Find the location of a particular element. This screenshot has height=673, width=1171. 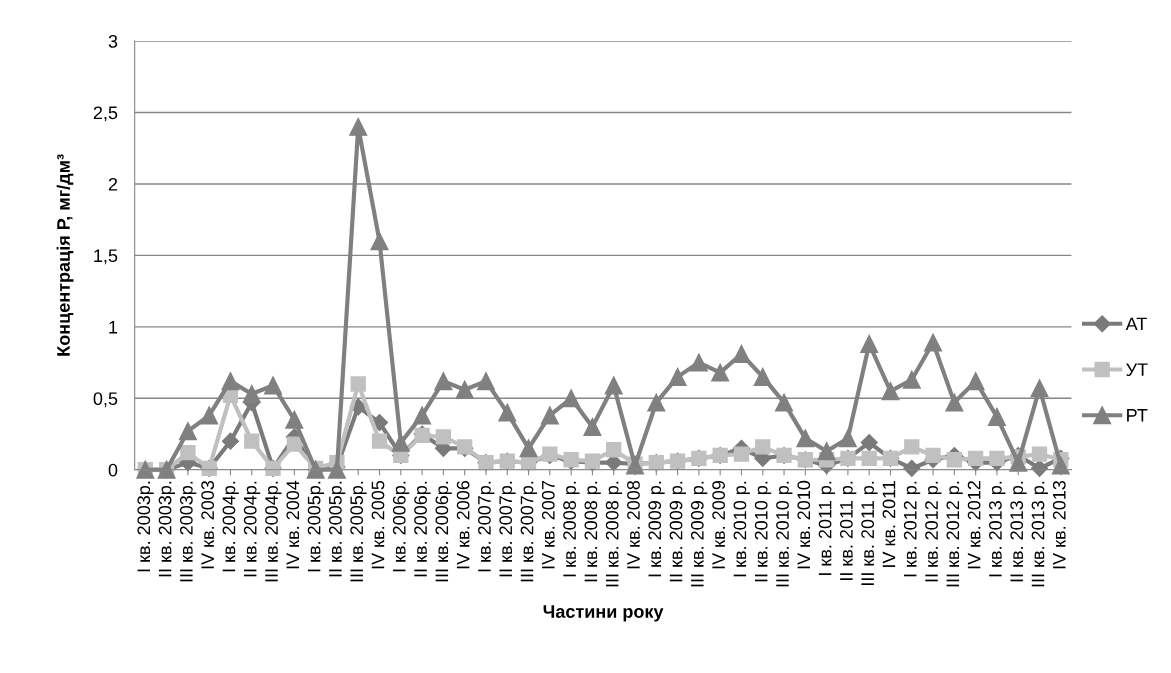

x-tick-label: III кв. 2012 р. is located at coordinates (954, 534).